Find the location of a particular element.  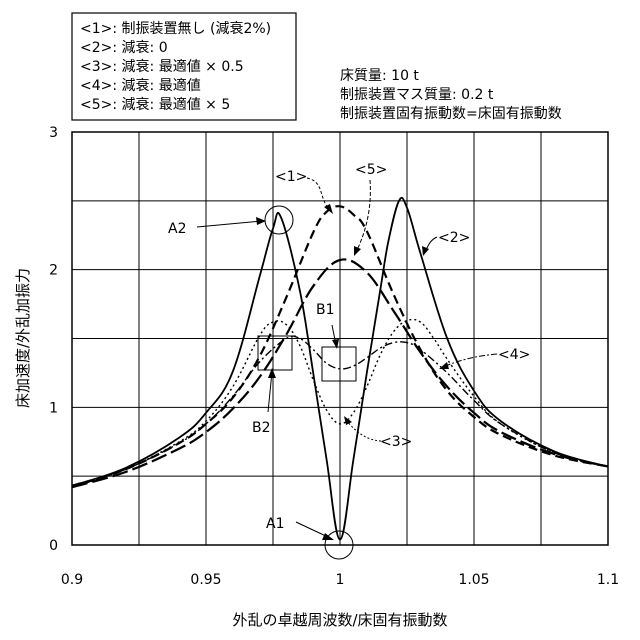

b1-marker is located at coordinates (339, 364).